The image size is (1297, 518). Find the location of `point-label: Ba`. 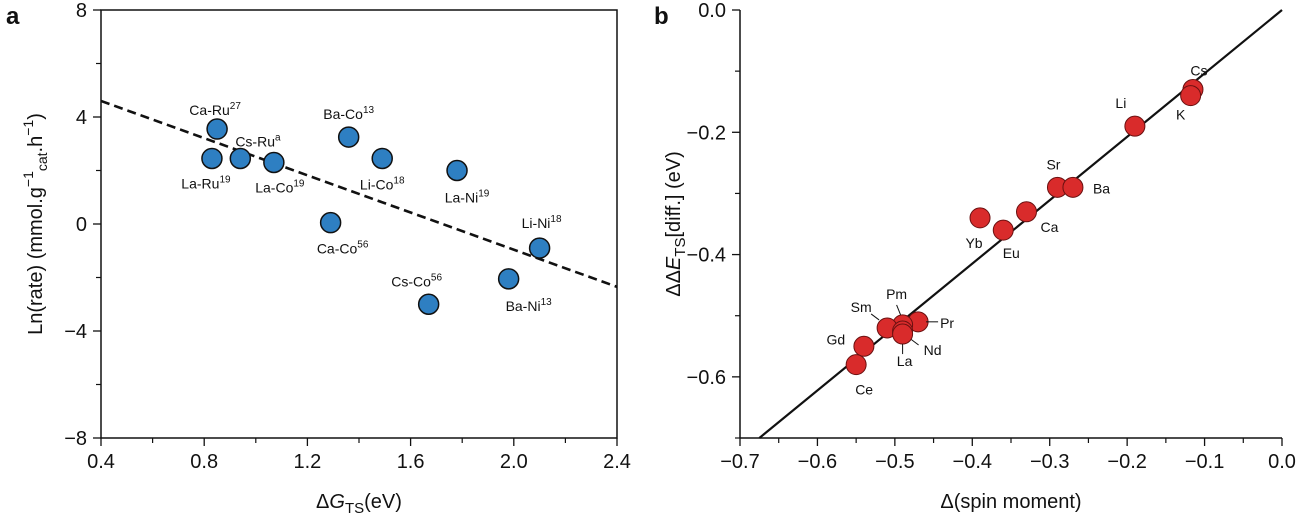

point-label: Ba is located at coordinates (1101, 188).